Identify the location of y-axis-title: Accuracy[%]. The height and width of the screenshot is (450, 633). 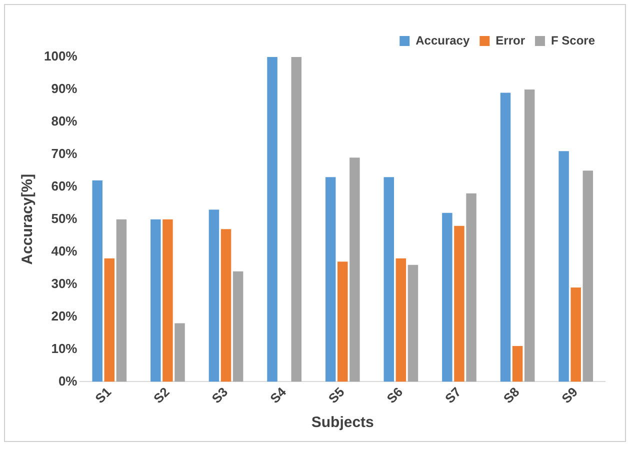
(27, 219).